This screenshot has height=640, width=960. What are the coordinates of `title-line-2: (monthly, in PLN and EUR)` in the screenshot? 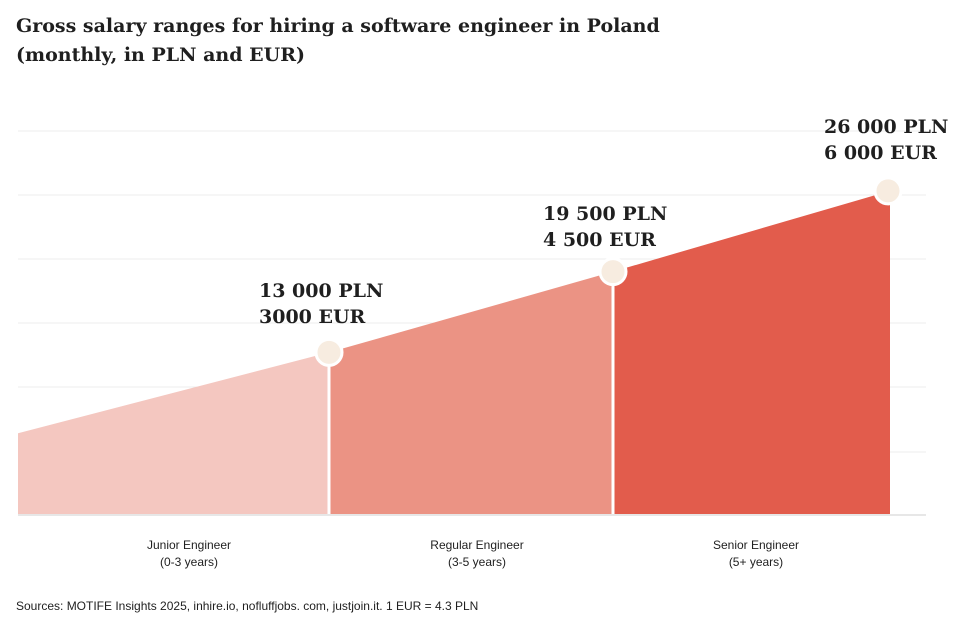 It's located at (160, 55).